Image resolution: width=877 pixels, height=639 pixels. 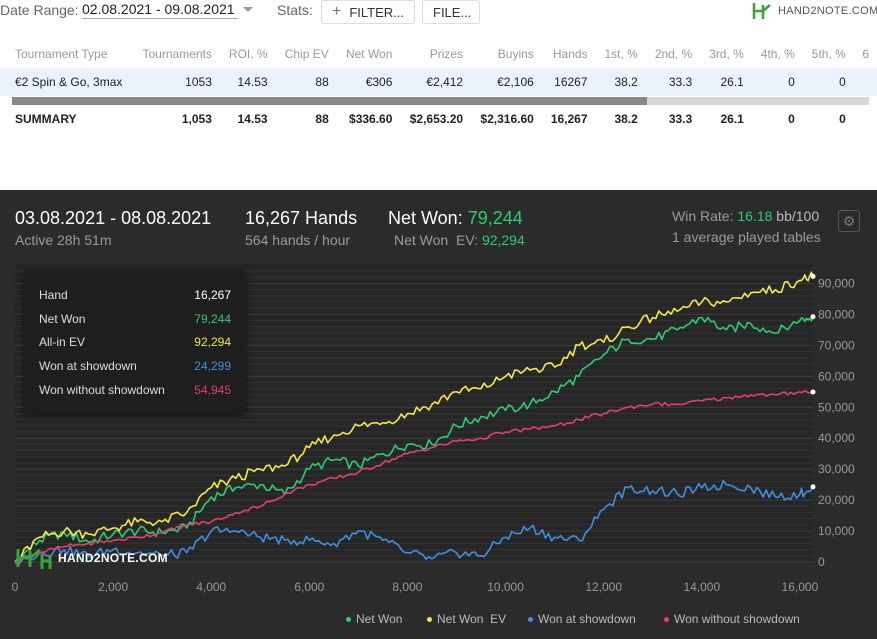 I want to click on watermark: HAND2NOTE.COM, so click(x=91, y=558).